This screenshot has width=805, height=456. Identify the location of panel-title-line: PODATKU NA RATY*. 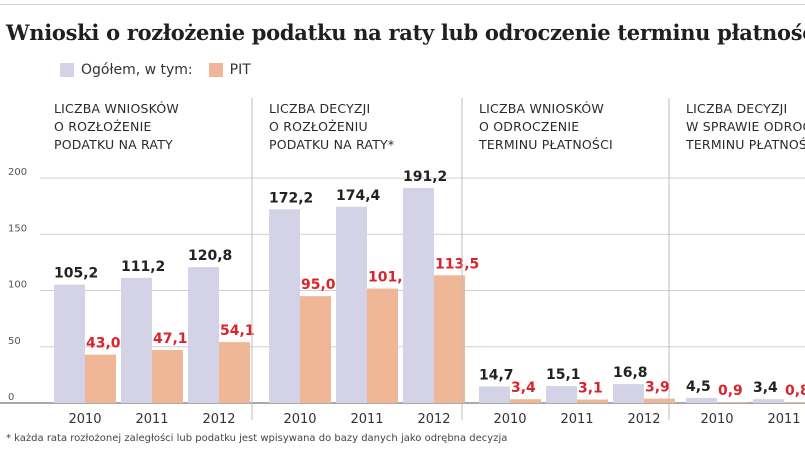
(331, 144).